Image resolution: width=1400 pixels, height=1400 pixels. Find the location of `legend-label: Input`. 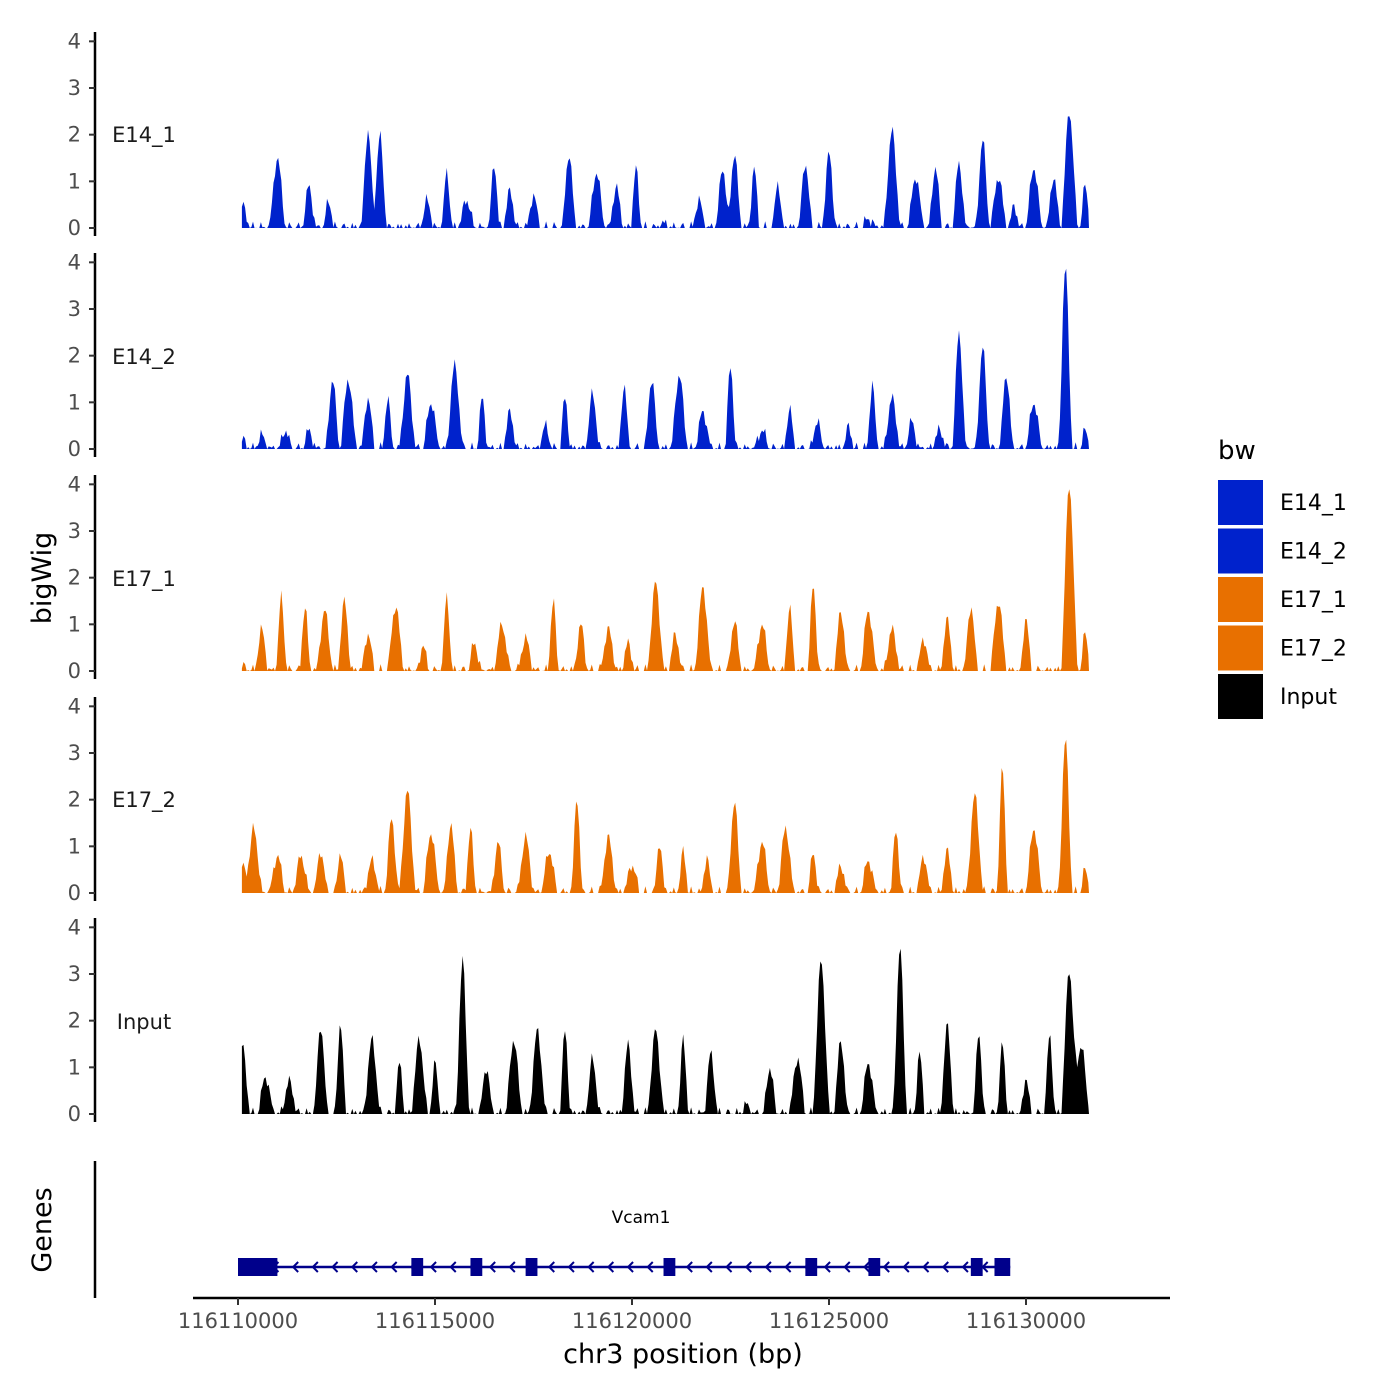

legend-label: Input is located at coordinates (1308, 697).